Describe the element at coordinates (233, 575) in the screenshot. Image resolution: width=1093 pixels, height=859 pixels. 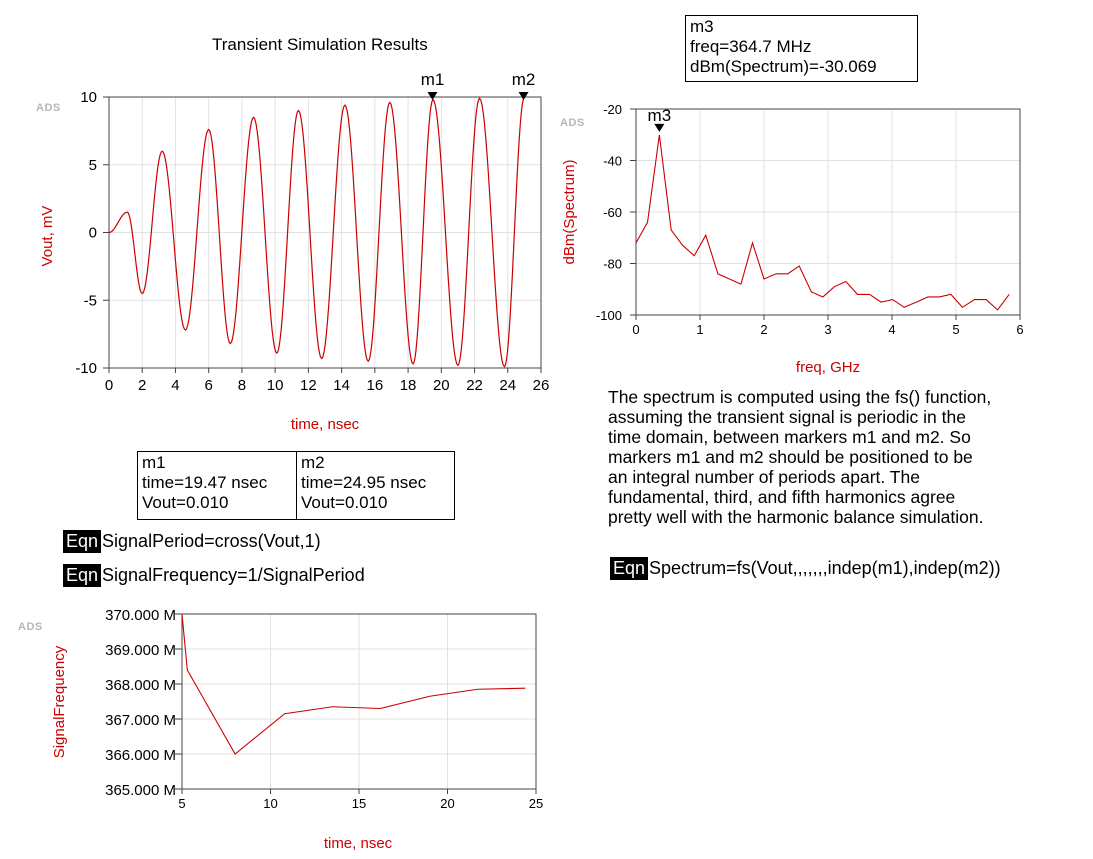
I see `equation-signal-frequency-text: SignalFrequency=1/SignalPeriod` at that location.